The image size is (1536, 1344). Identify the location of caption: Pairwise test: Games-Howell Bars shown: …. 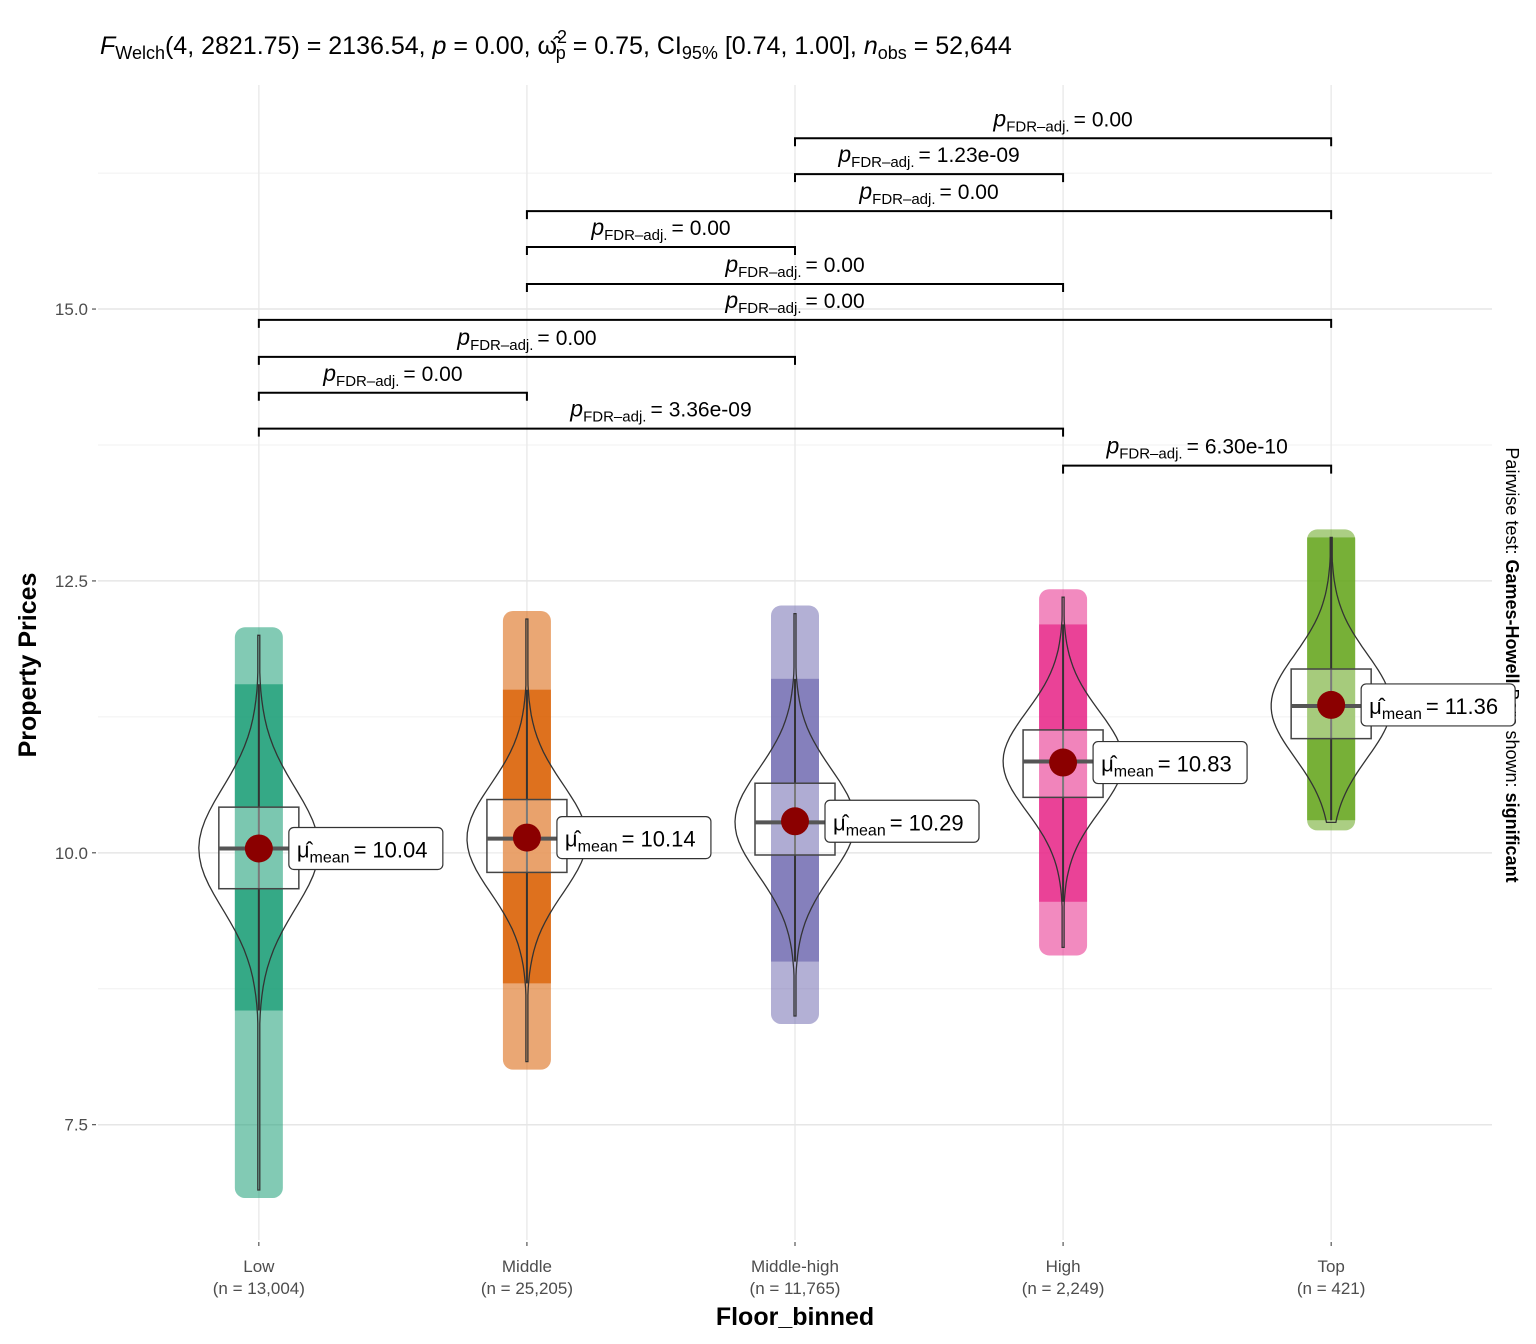
(1512, 664).